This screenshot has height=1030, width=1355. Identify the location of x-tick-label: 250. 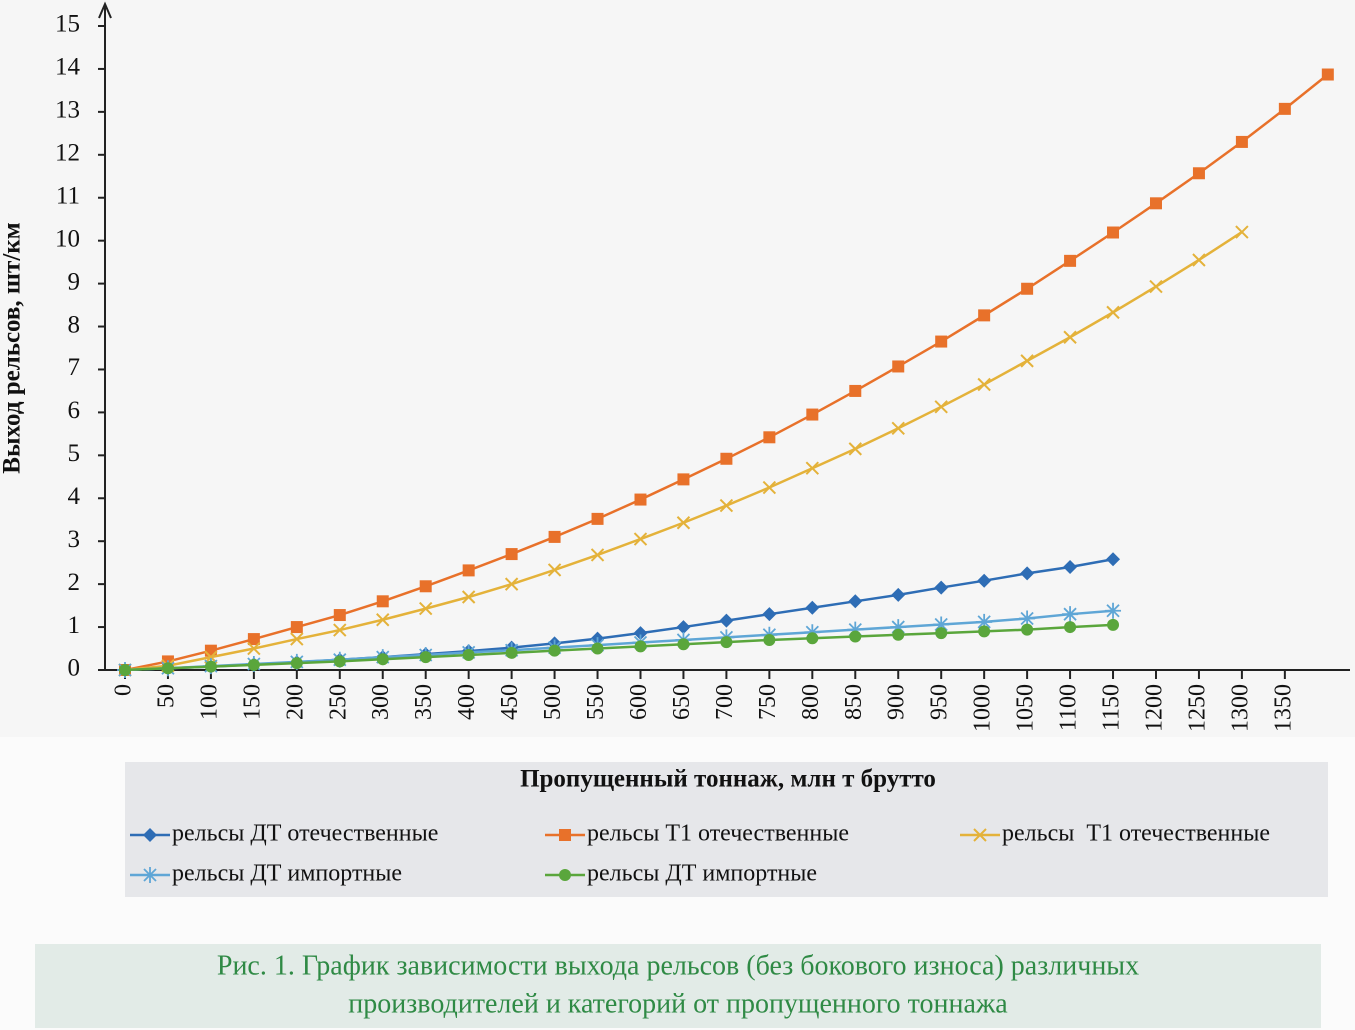
(338, 702).